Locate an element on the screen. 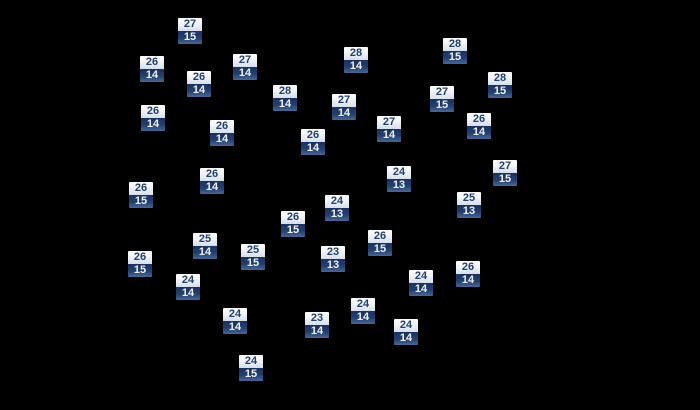  temp-marker: 23 13 is located at coordinates (333, 259).